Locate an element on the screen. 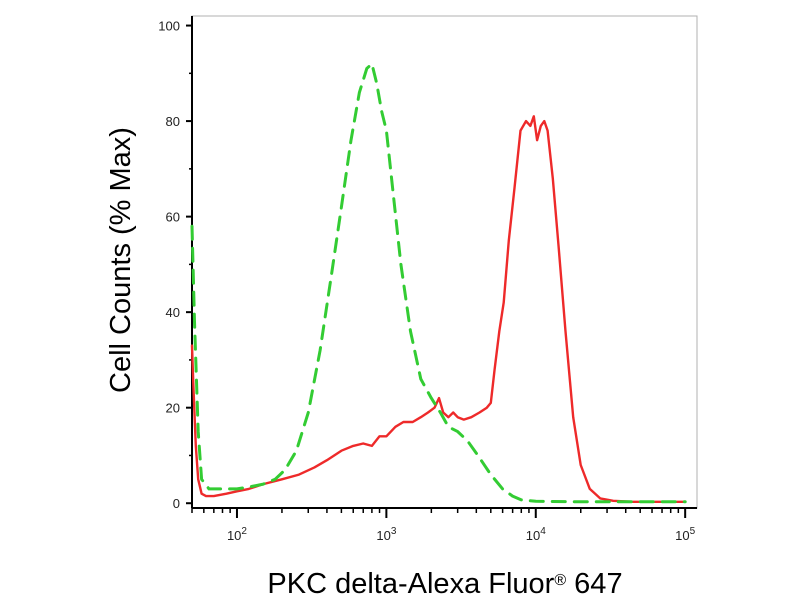  x-axis-title-suffix: 647 is located at coordinates (594, 584).